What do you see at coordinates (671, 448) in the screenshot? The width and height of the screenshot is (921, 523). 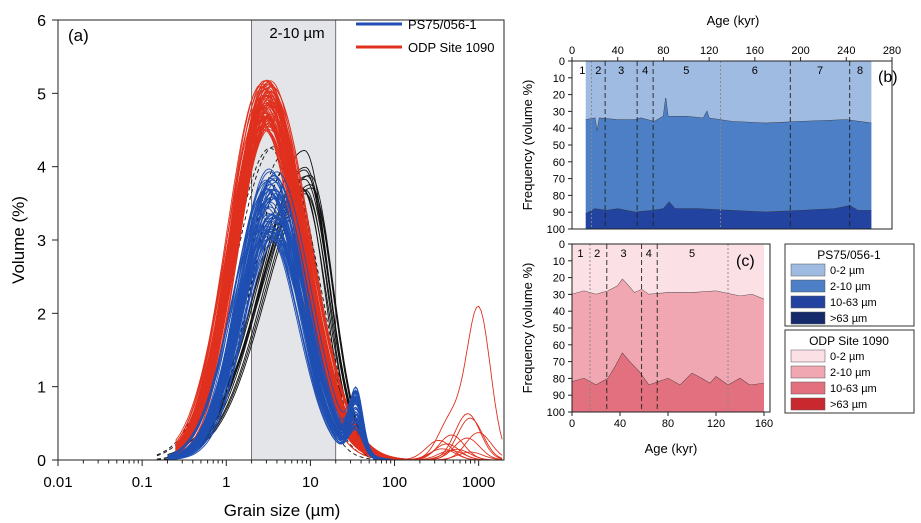 I see `panel-c-xlabel: Age (kyr)` at bounding box center [671, 448].